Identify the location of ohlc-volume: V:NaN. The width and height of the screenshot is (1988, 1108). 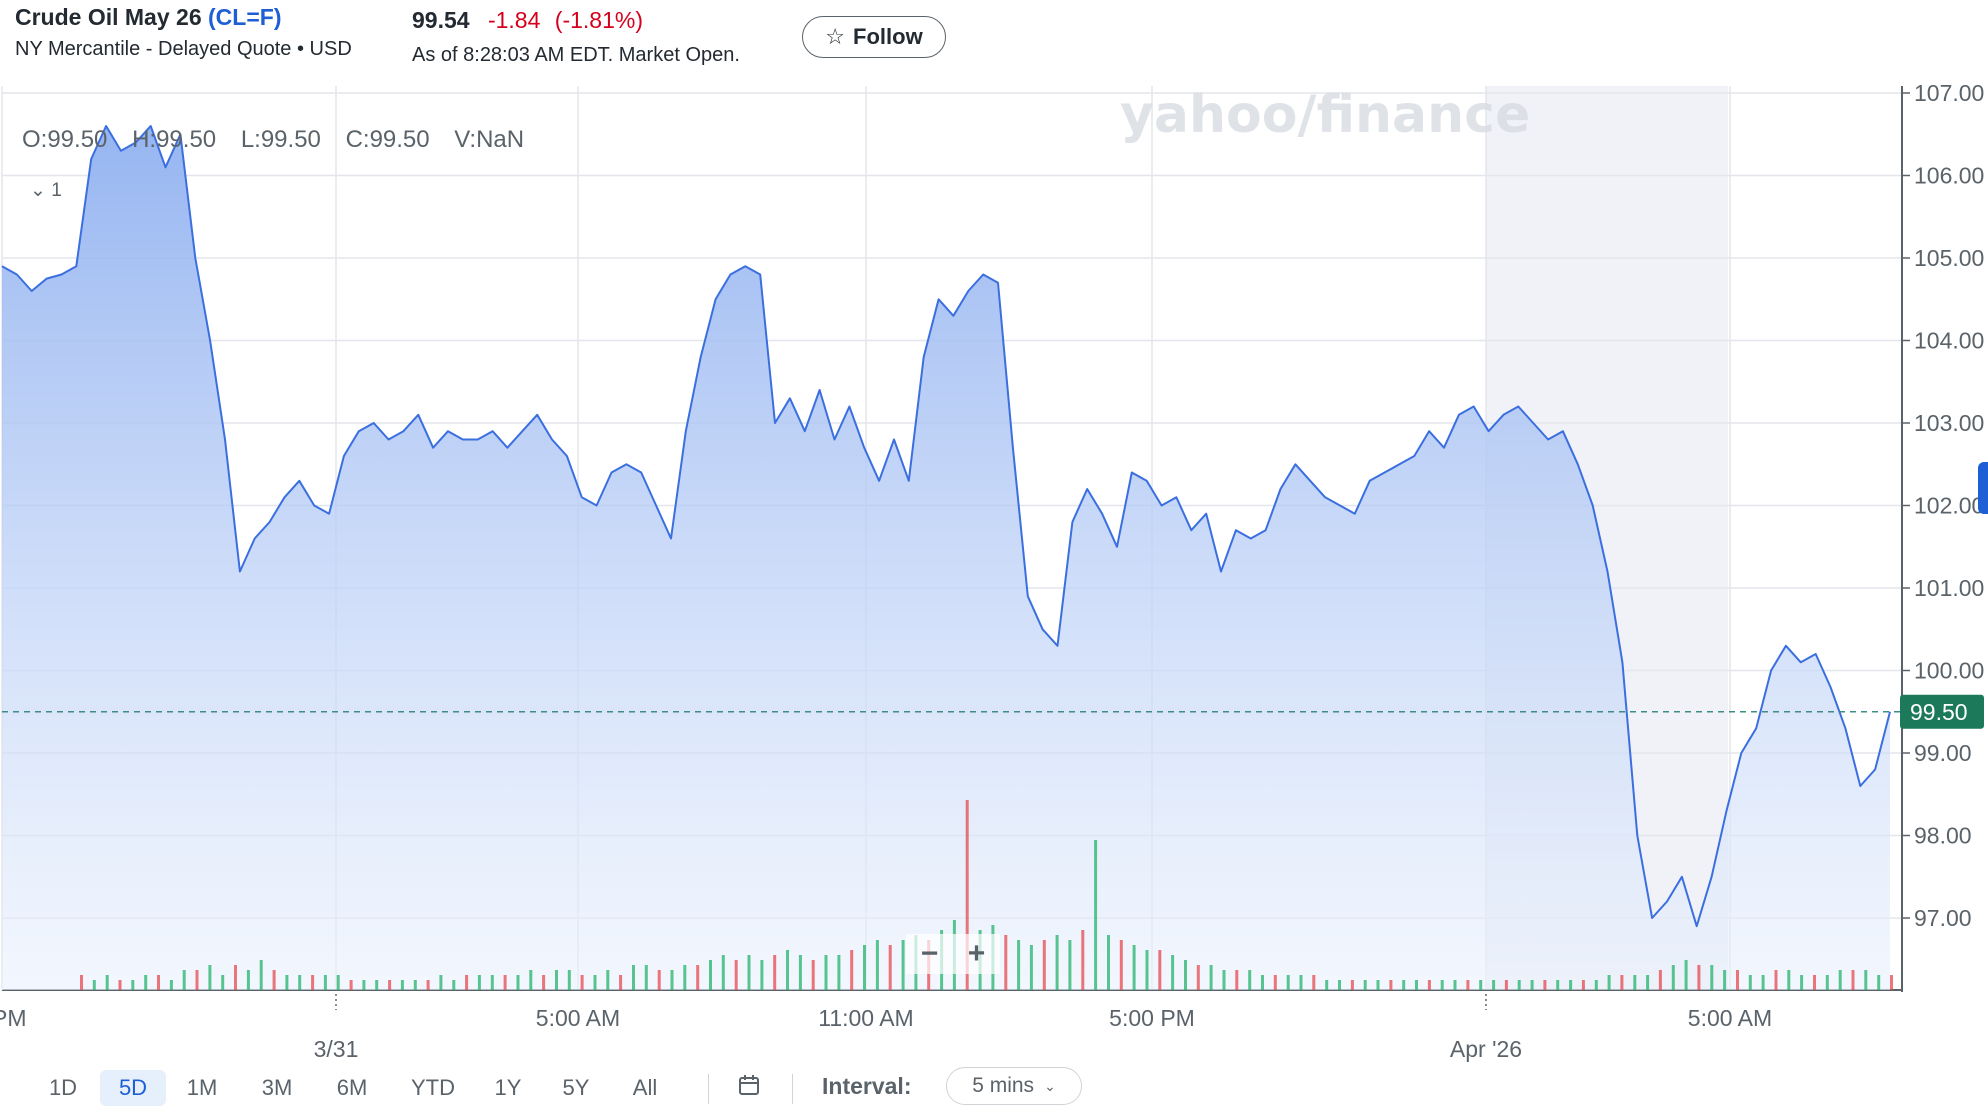
(489, 139).